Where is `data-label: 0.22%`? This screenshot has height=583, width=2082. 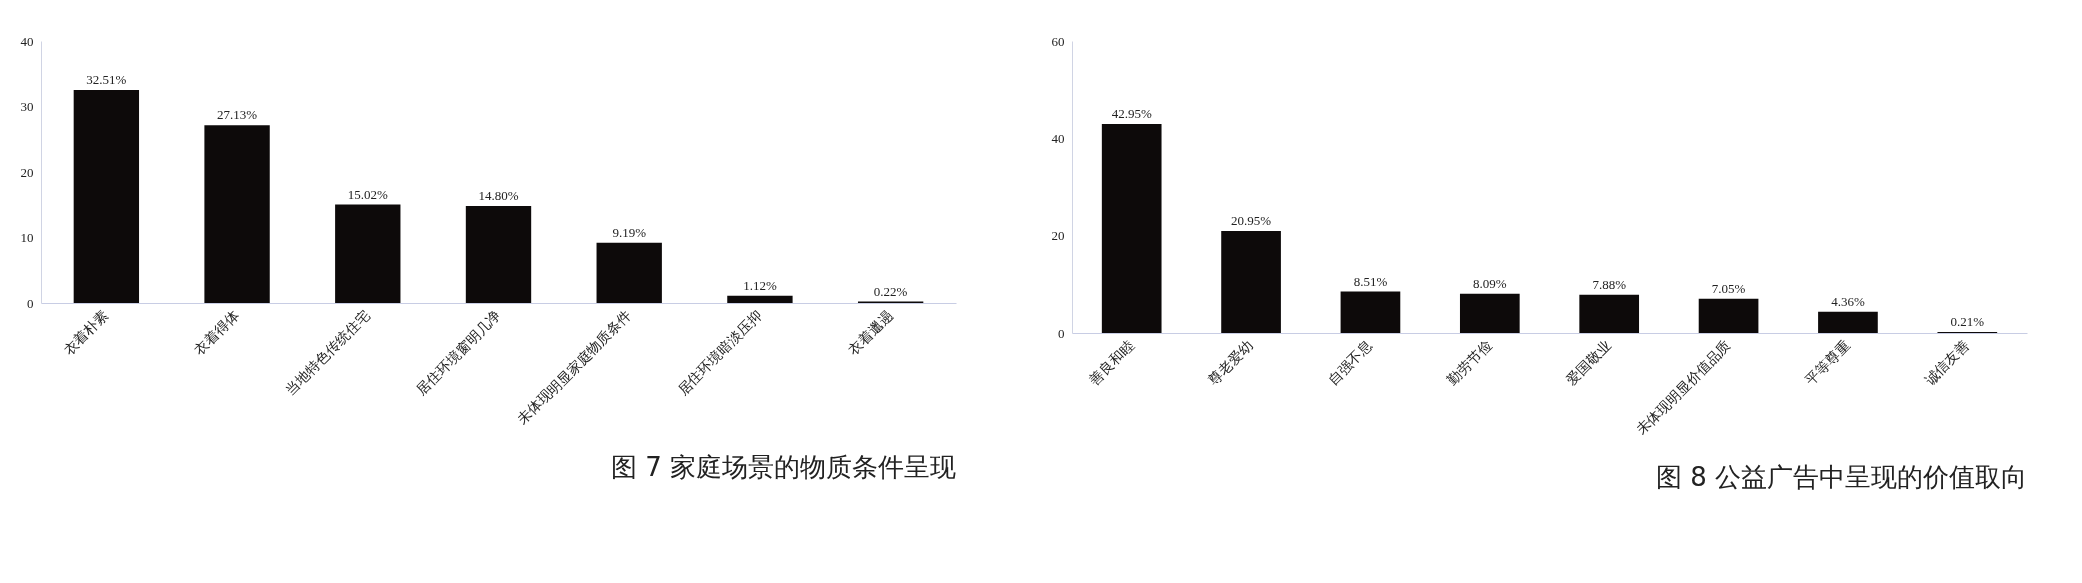
data-label: 0.22% is located at coordinates (890, 291).